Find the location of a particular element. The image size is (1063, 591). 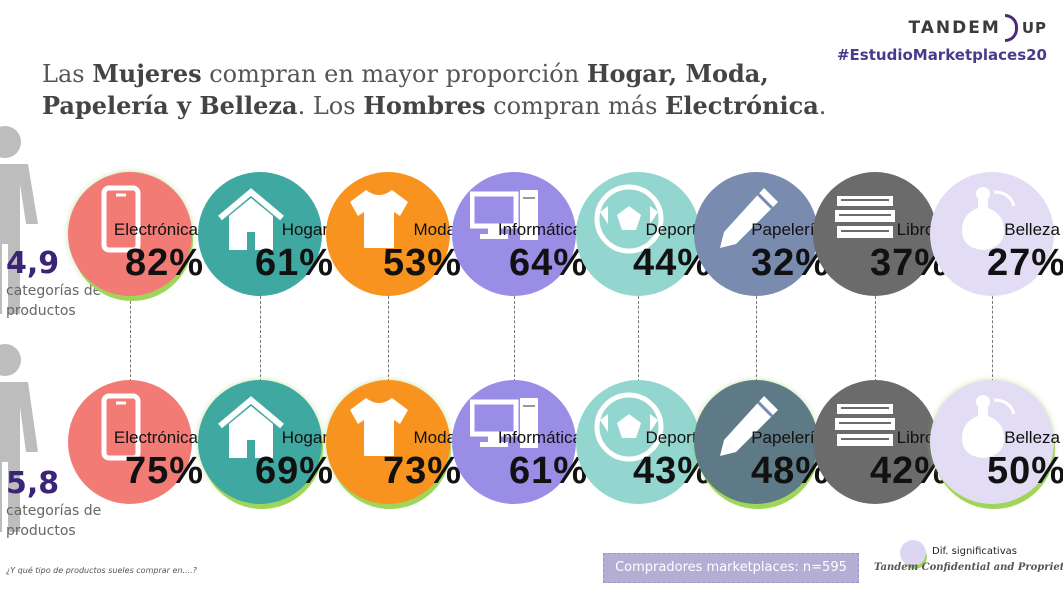

women-category-5: Deporte 44% is located at coordinates (643, 234).